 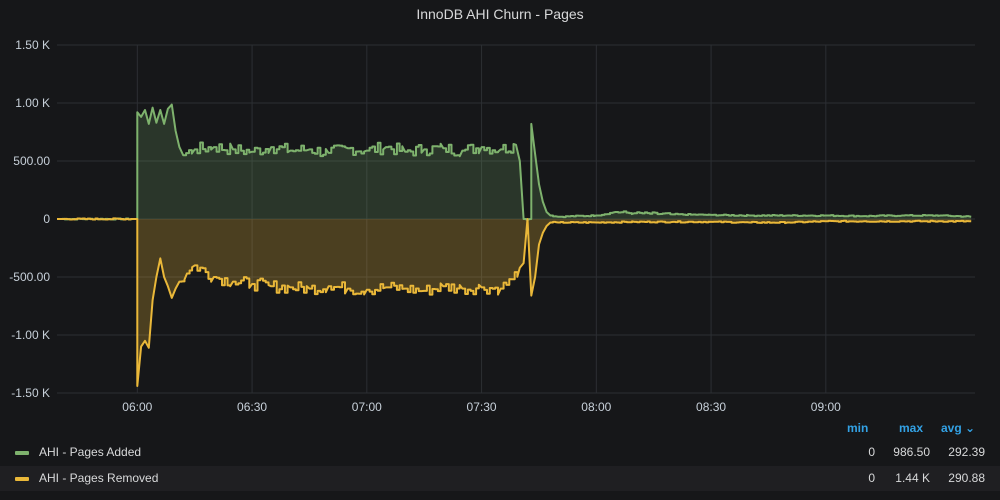 I want to click on x-tick-label: 06:30, so click(x=252, y=407).